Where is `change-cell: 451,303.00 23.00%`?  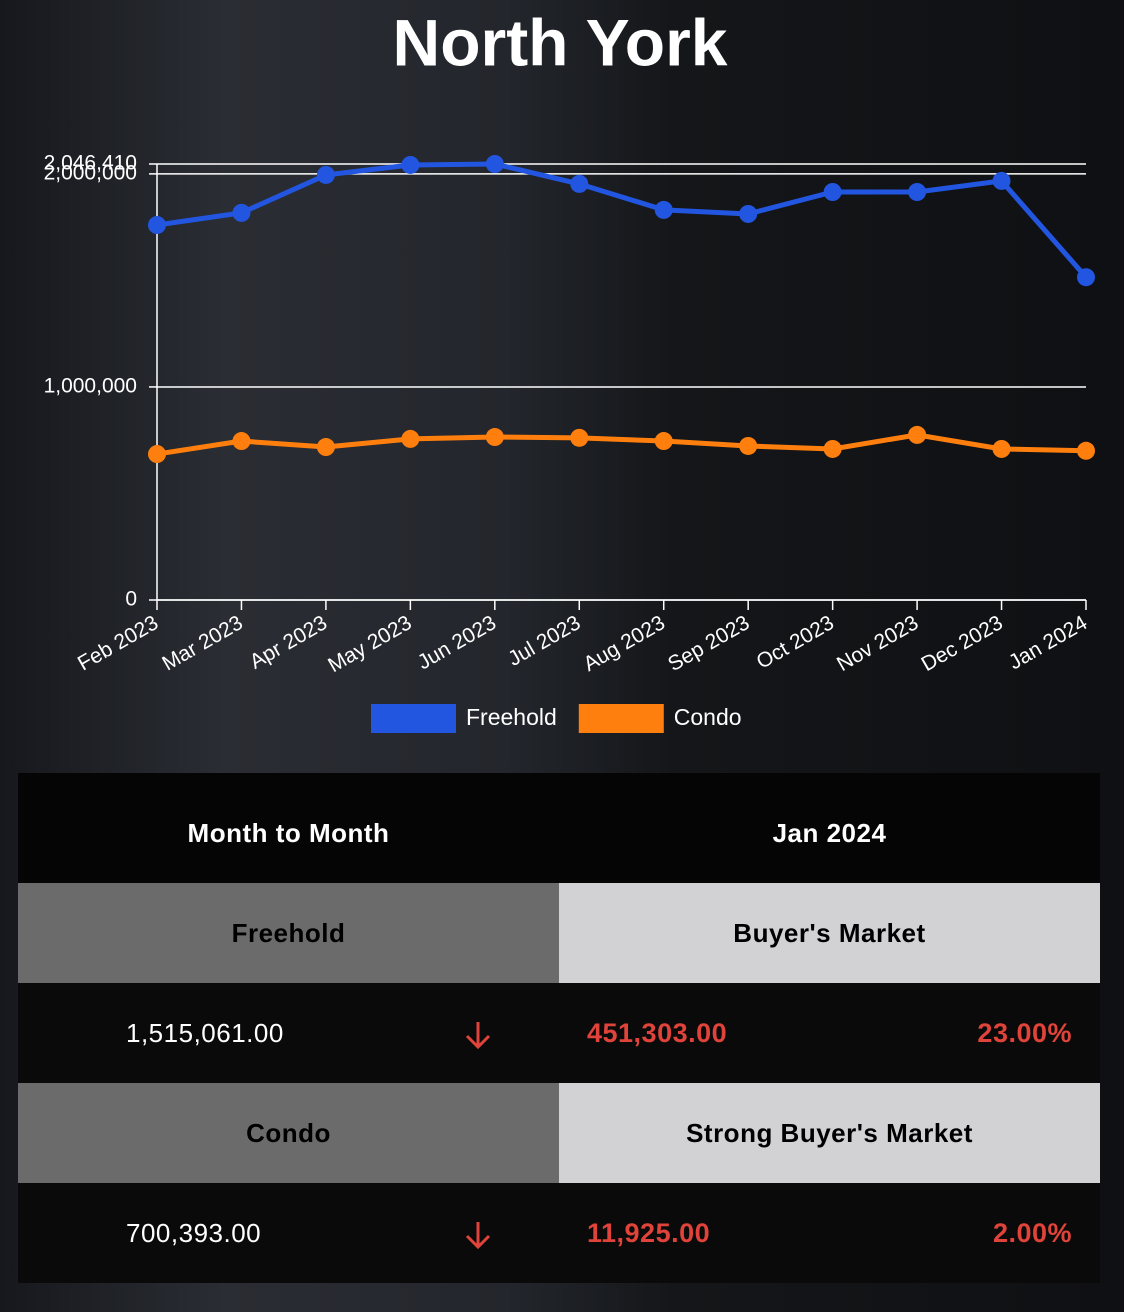
change-cell: 451,303.00 23.00% is located at coordinates (829, 1033).